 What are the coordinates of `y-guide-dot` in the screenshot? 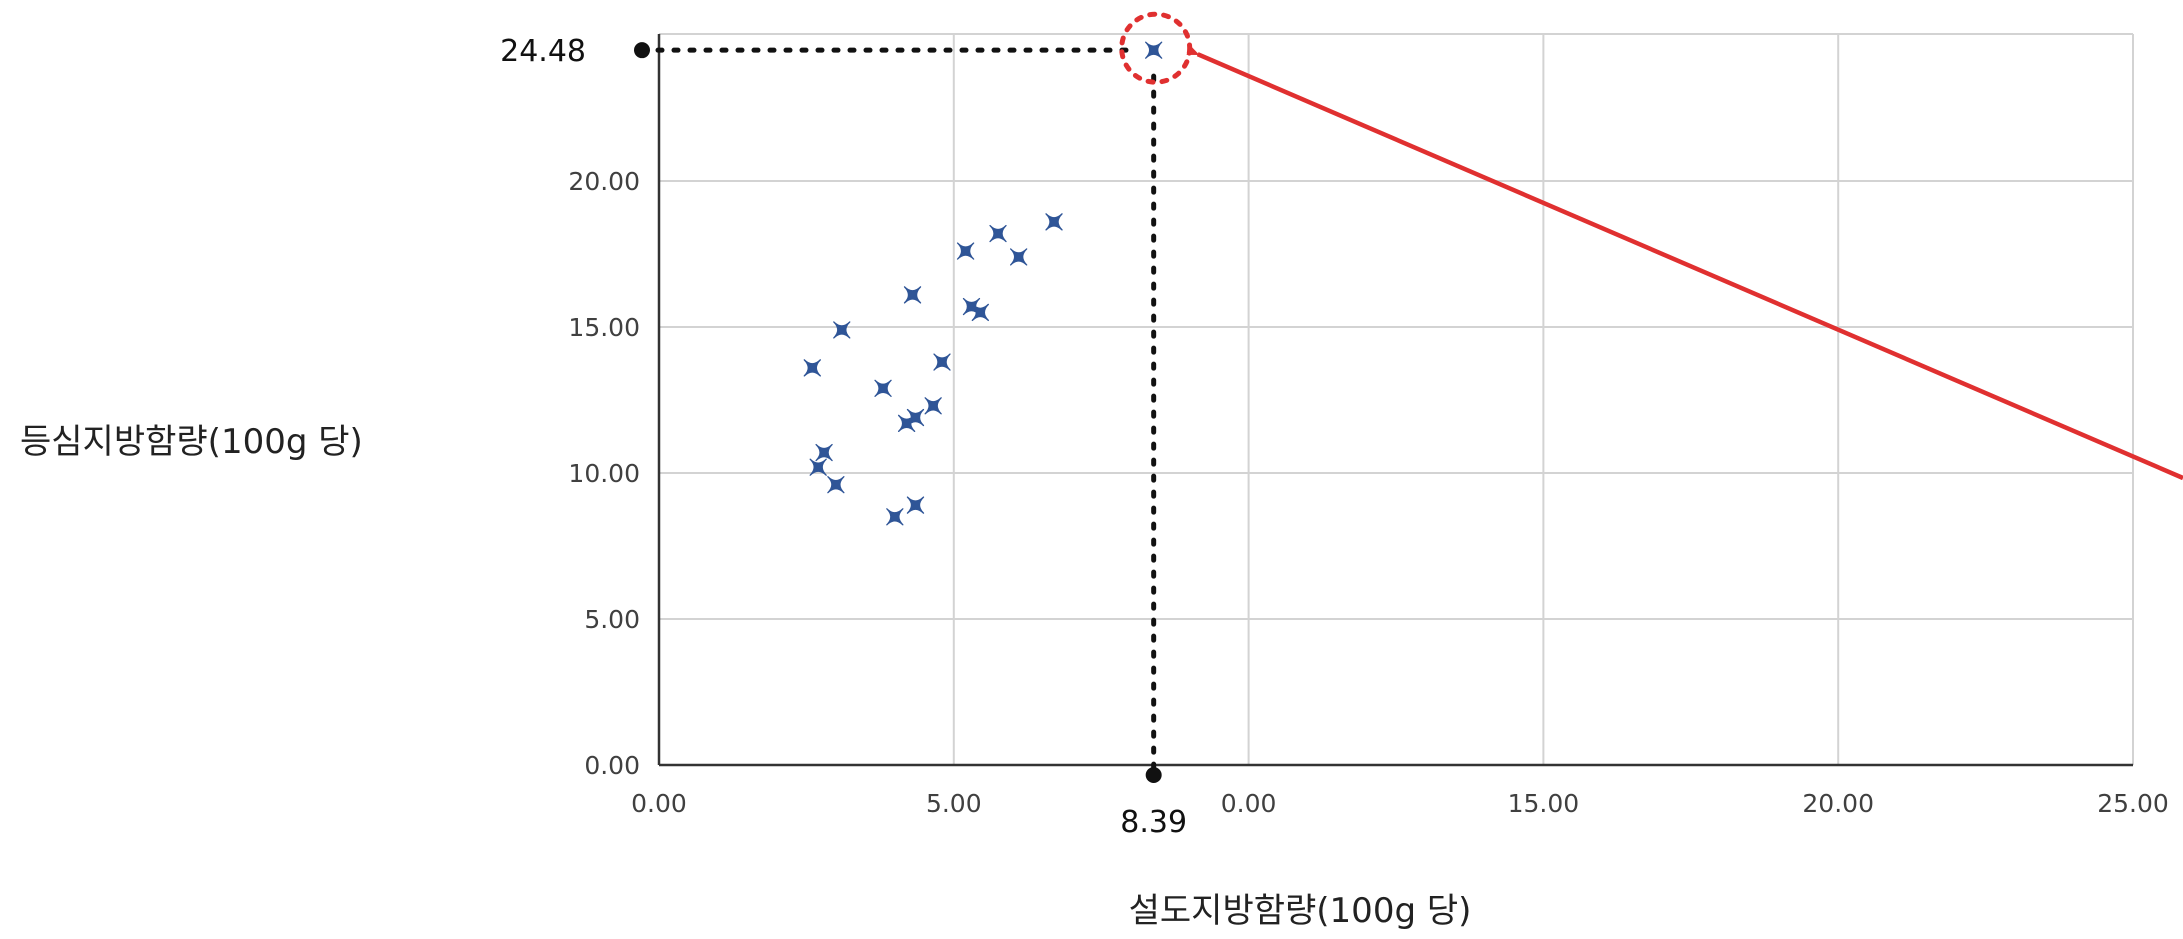 It's located at (642, 50).